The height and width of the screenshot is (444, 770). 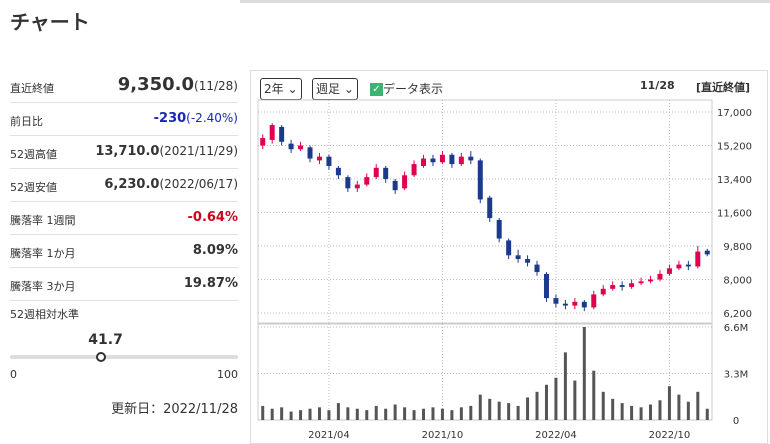 What do you see at coordinates (174, 409) in the screenshot?
I see `updated: 更新日：2022/11/28` at bounding box center [174, 409].